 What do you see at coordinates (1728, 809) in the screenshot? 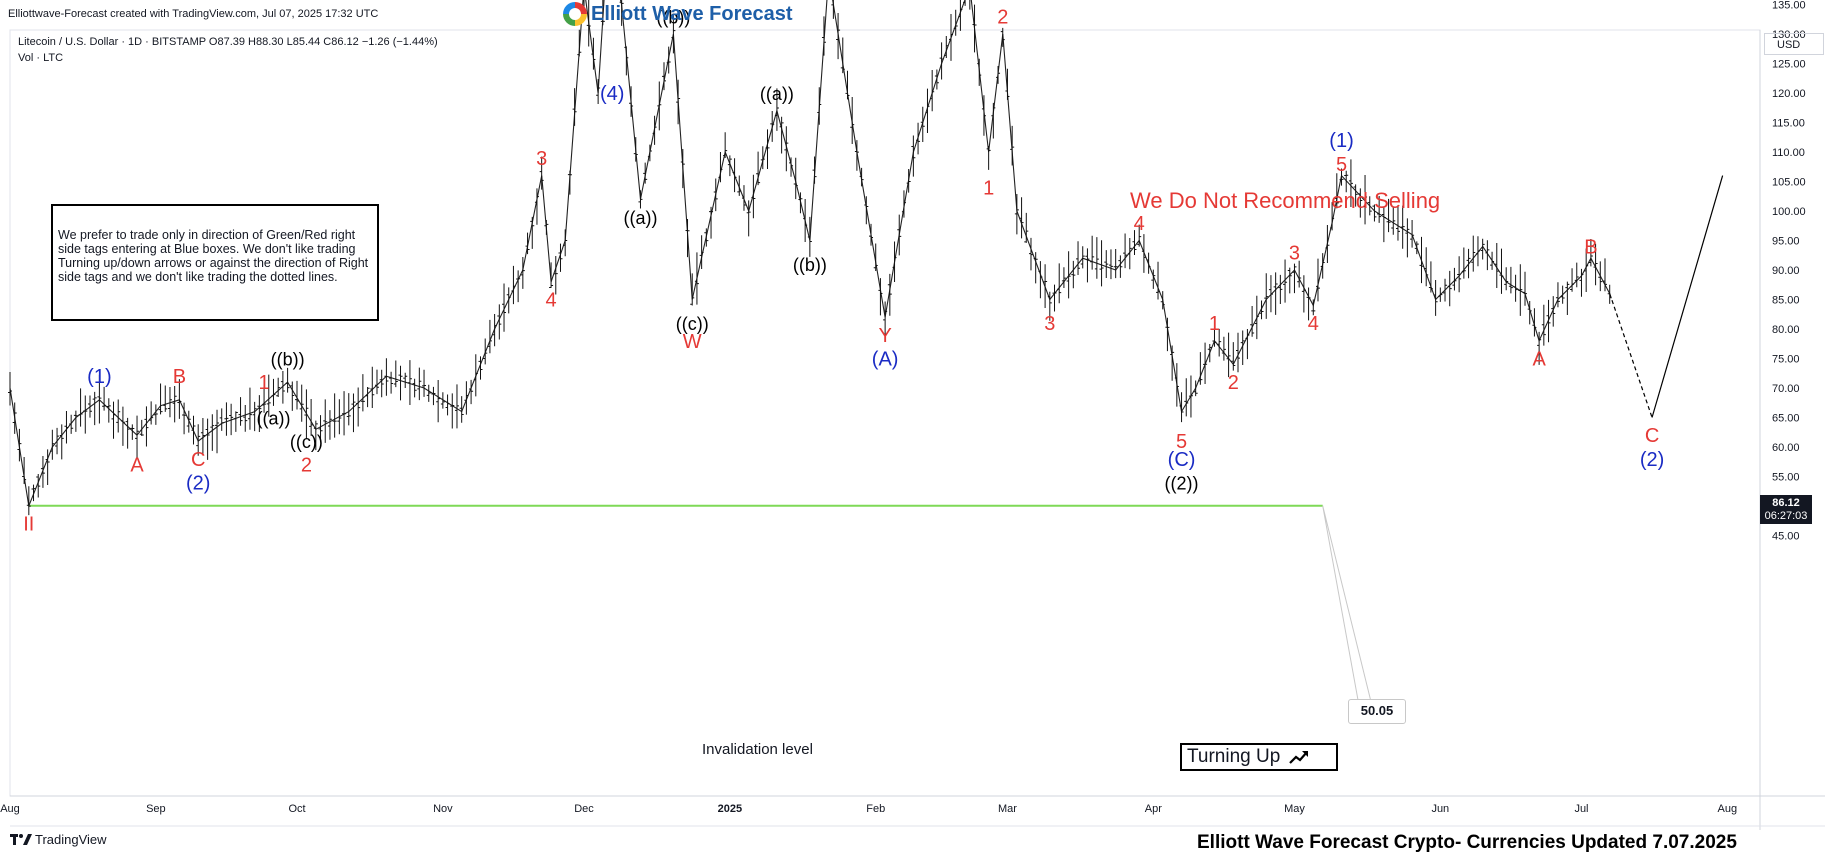
I see `x-tick-label: Aug` at bounding box center [1728, 809].